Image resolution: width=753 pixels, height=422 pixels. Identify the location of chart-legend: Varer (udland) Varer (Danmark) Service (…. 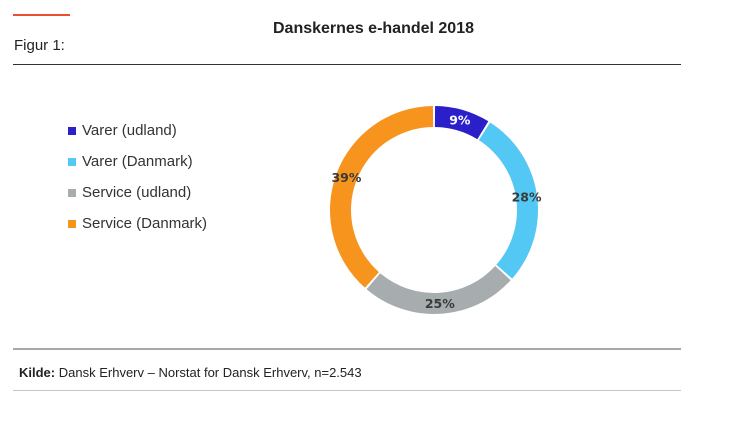
(137, 177).